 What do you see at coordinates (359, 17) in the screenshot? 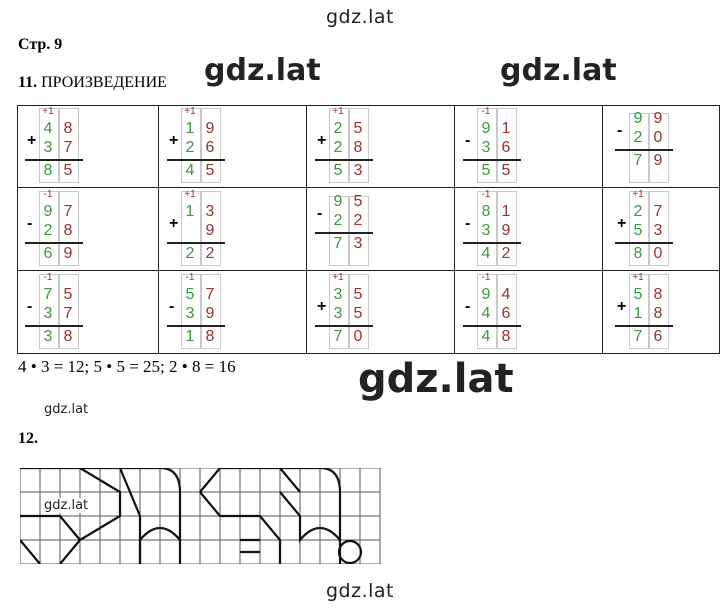
I see `watermark-top: gdz.lat` at bounding box center [359, 17].